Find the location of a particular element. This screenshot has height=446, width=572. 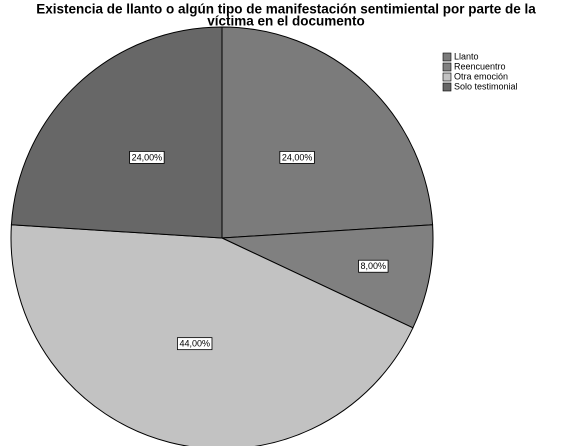

value-label: 44,00% is located at coordinates (194, 344).